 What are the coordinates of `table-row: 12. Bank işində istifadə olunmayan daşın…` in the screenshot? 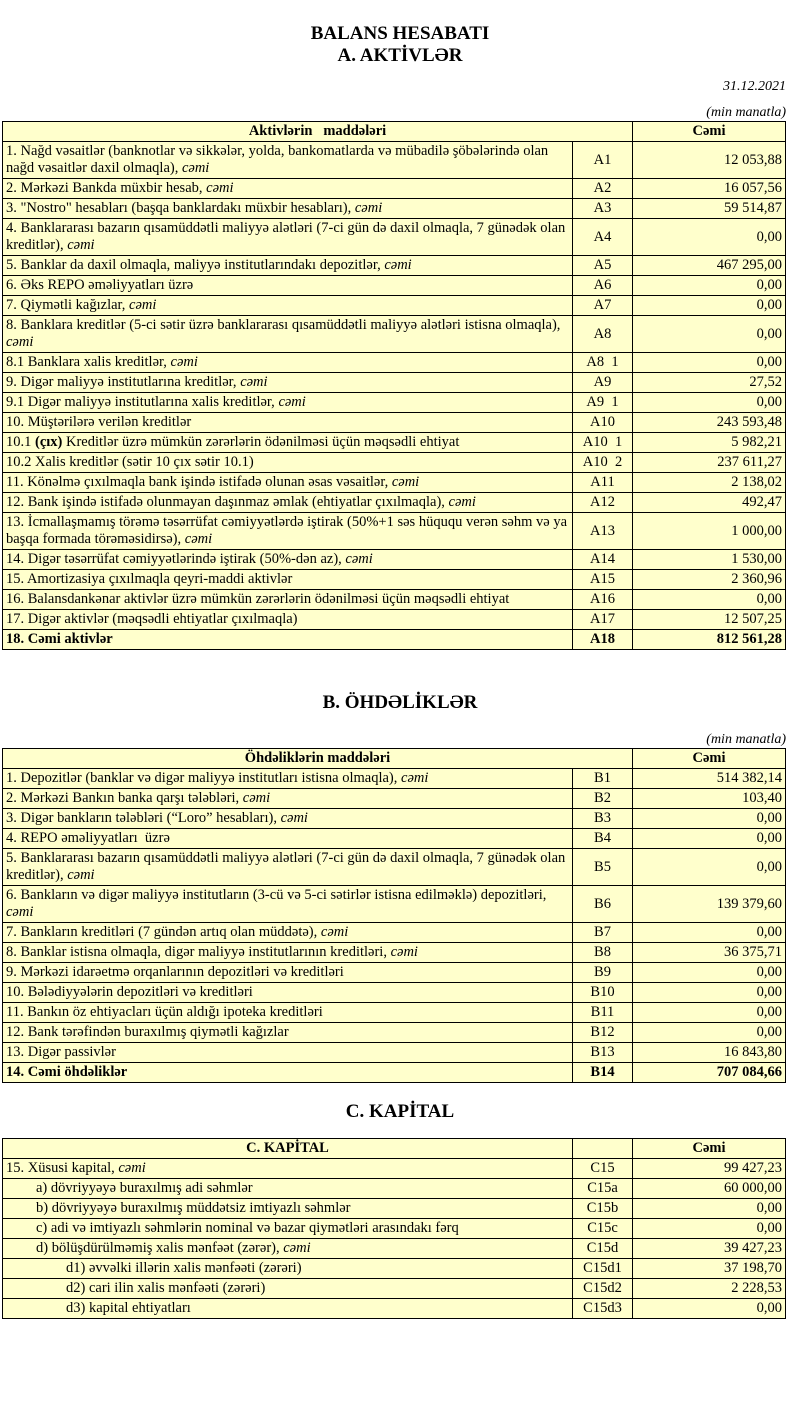 It's located at (394, 502).